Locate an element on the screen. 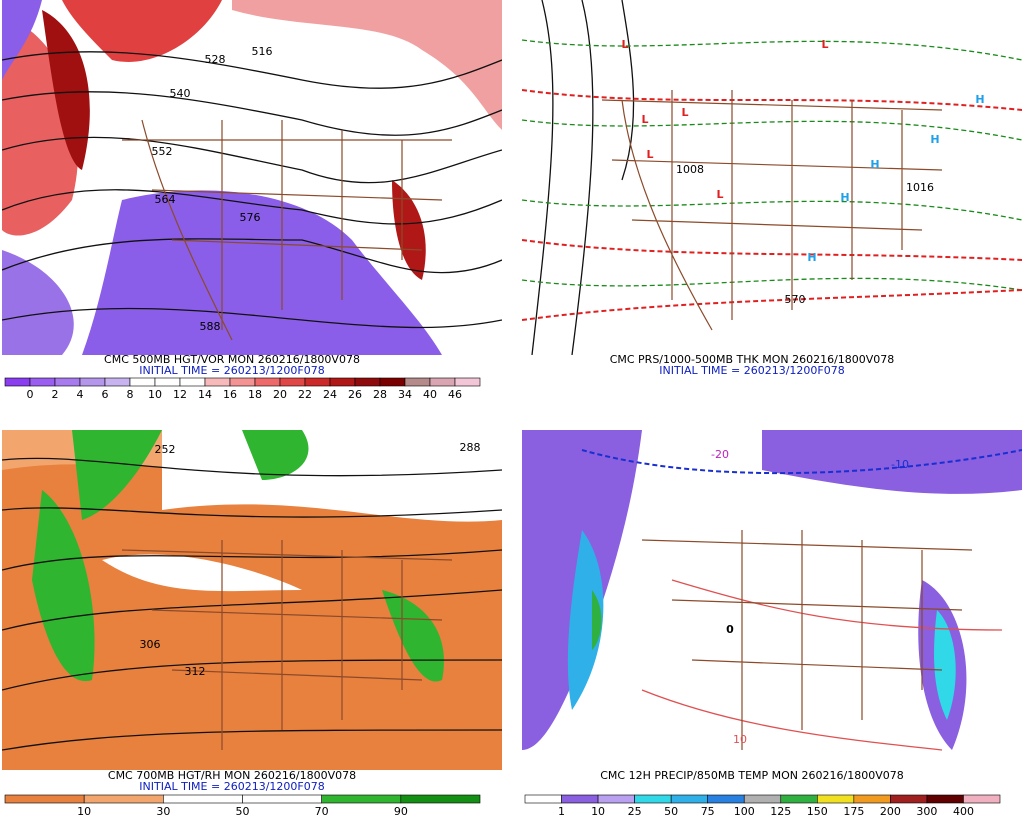  map-label: 570 is located at coordinates (795, 299).